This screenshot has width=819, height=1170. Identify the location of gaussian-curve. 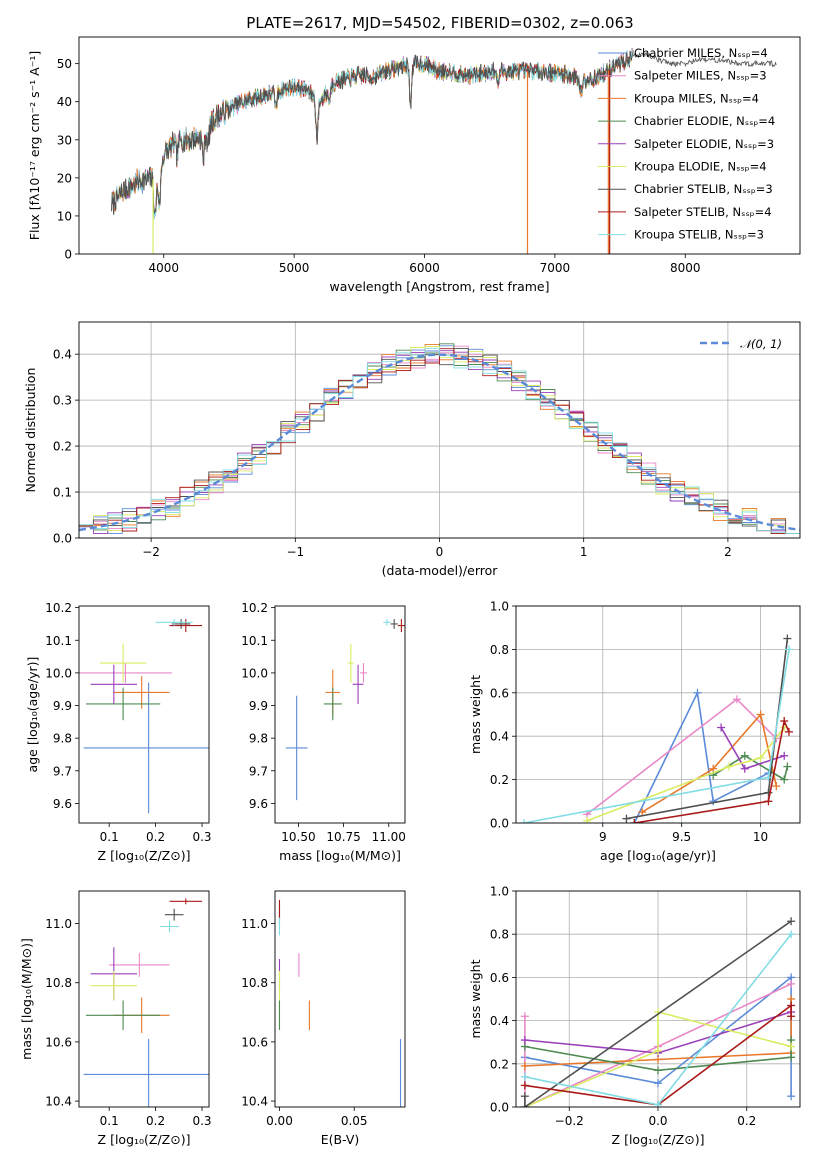
(439, 442).